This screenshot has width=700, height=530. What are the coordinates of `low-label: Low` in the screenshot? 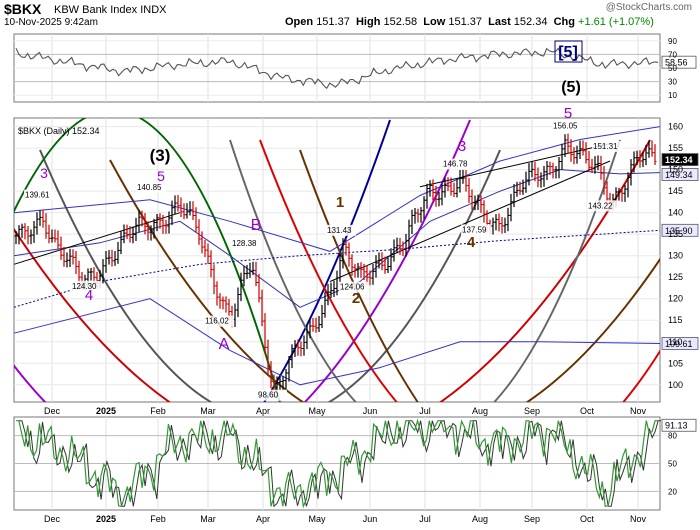 It's located at (434, 22).